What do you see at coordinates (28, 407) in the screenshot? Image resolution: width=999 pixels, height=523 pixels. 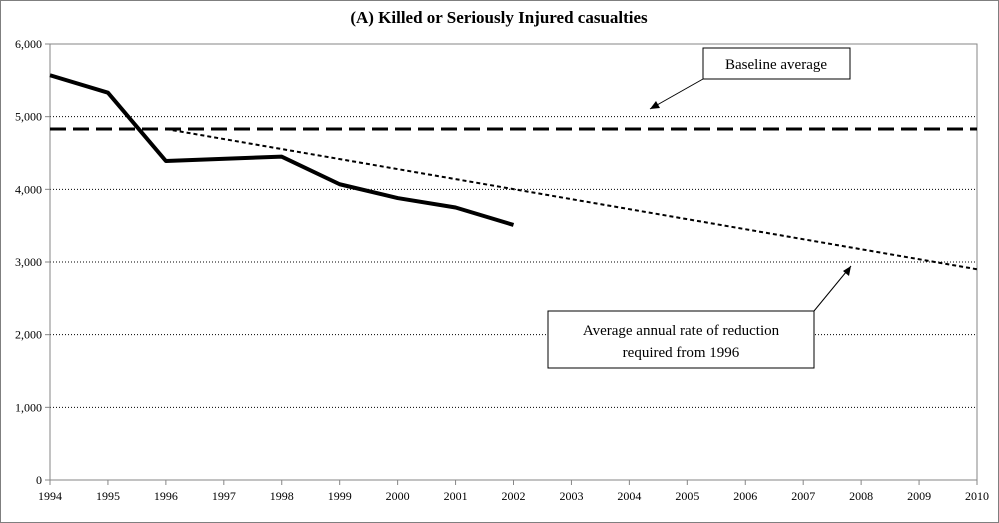 I see `y-tick-label: 1,000` at bounding box center [28, 407].